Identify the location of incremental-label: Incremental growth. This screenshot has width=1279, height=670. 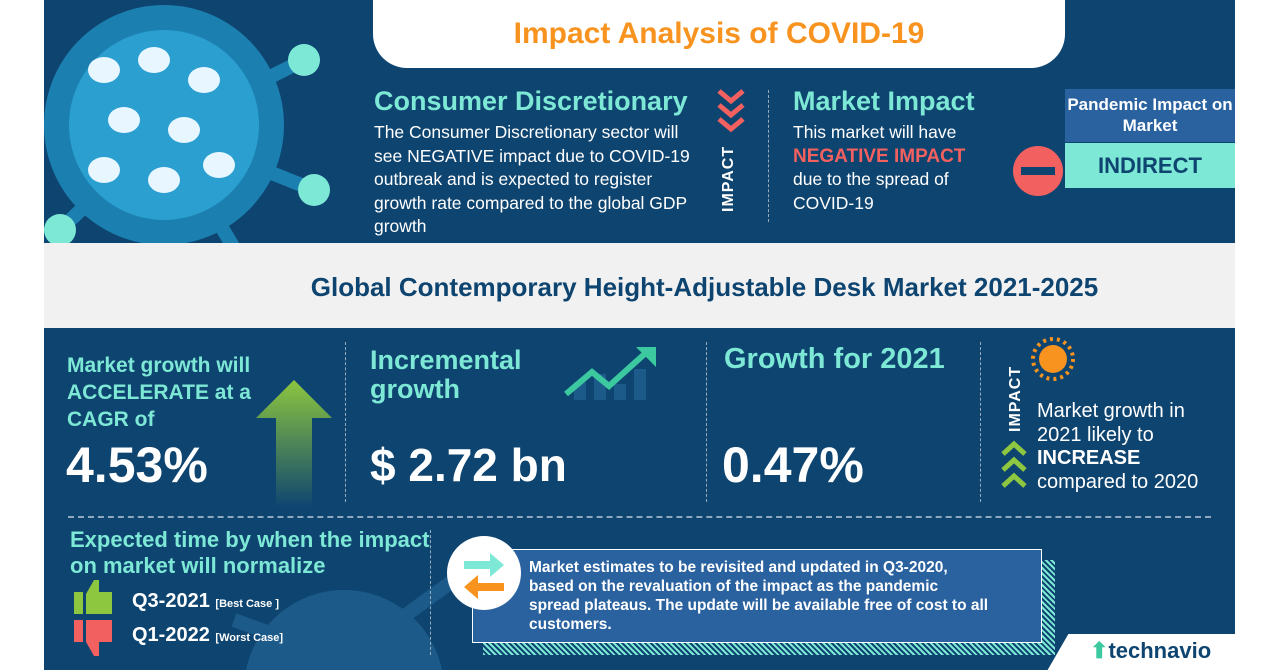
(446, 374).